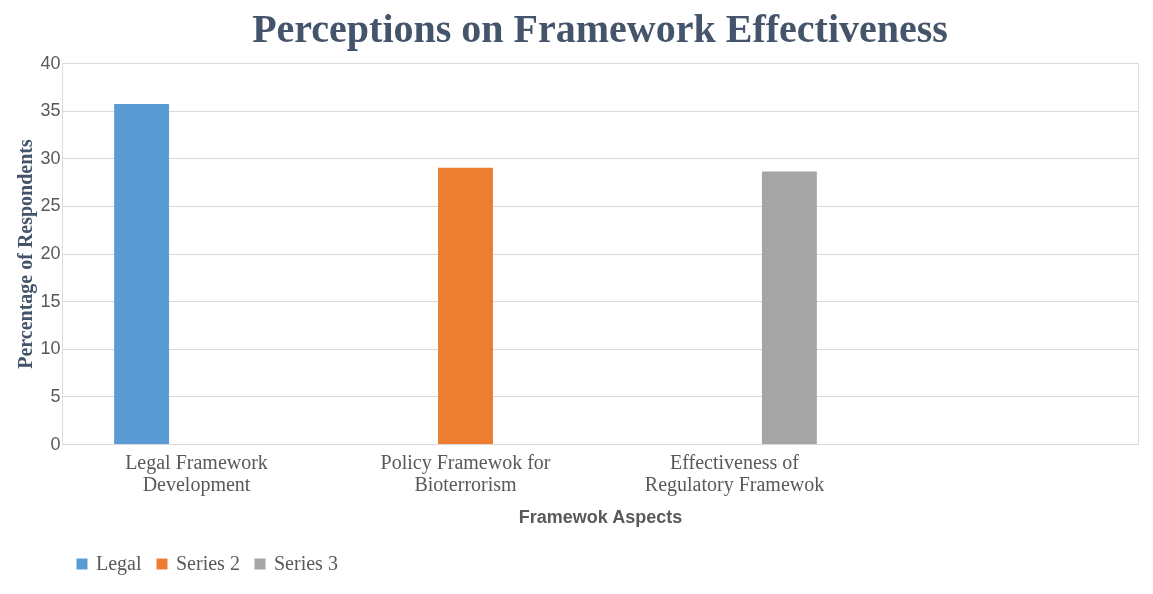 The width and height of the screenshot is (1153, 594). I want to click on chart-title: Perceptions on Framework Effectiveness, so click(600, 28).